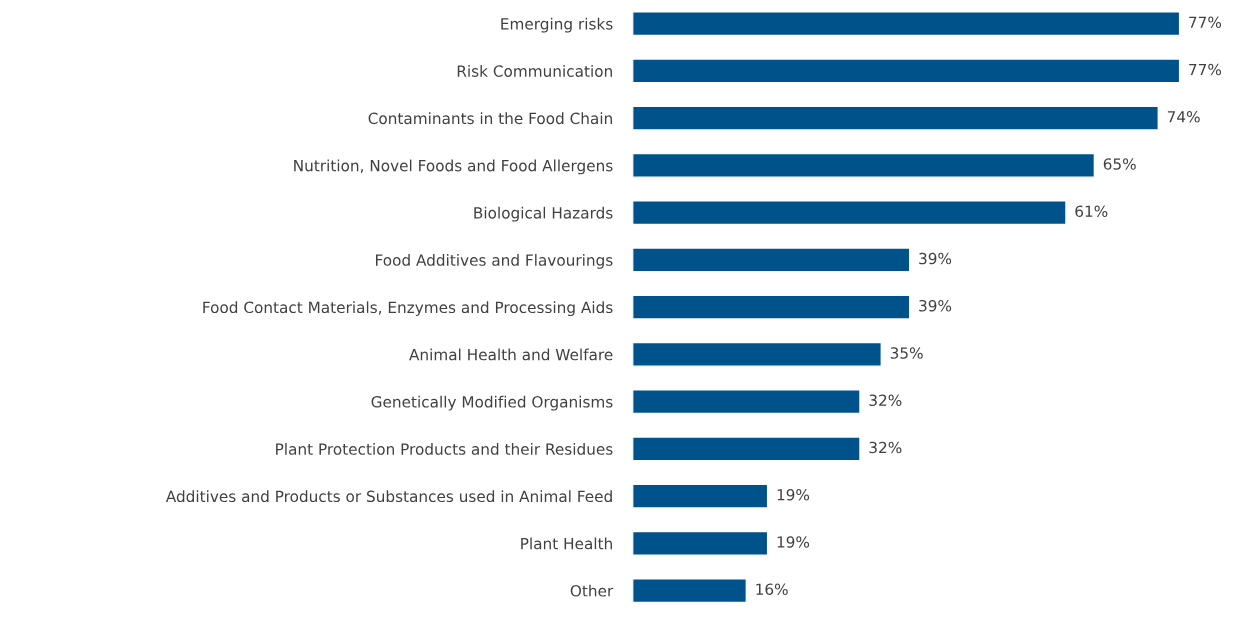 The height and width of the screenshot is (626, 1243). What do you see at coordinates (388, 496) in the screenshot?
I see `y-tick-label: Additives and Products or Substances used in Animal Feed` at bounding box center [388, 496].